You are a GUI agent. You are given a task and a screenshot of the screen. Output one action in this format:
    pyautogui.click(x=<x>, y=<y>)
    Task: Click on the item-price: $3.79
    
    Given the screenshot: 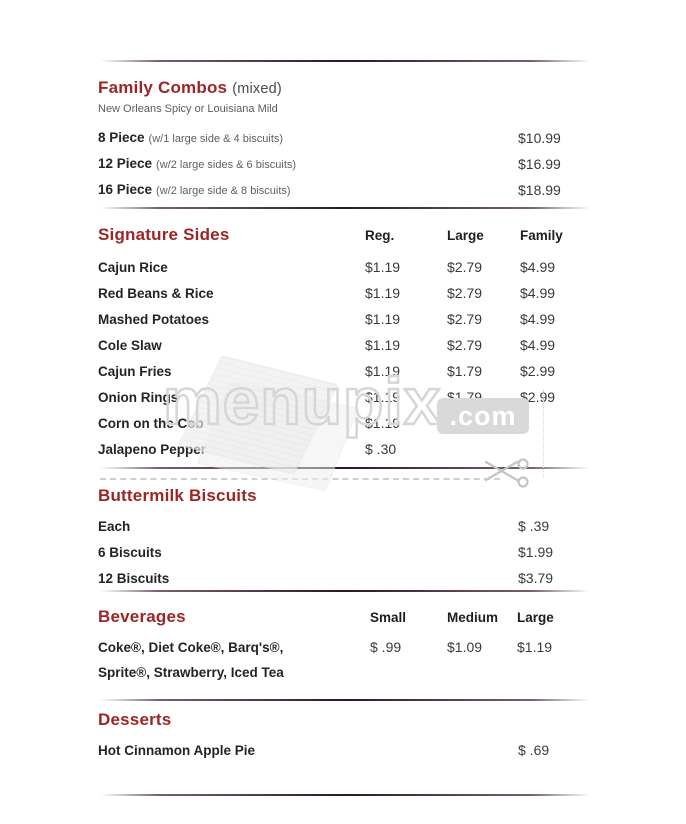 What is the action you would take?
    pyautogui.click(x=536, y=578)
    